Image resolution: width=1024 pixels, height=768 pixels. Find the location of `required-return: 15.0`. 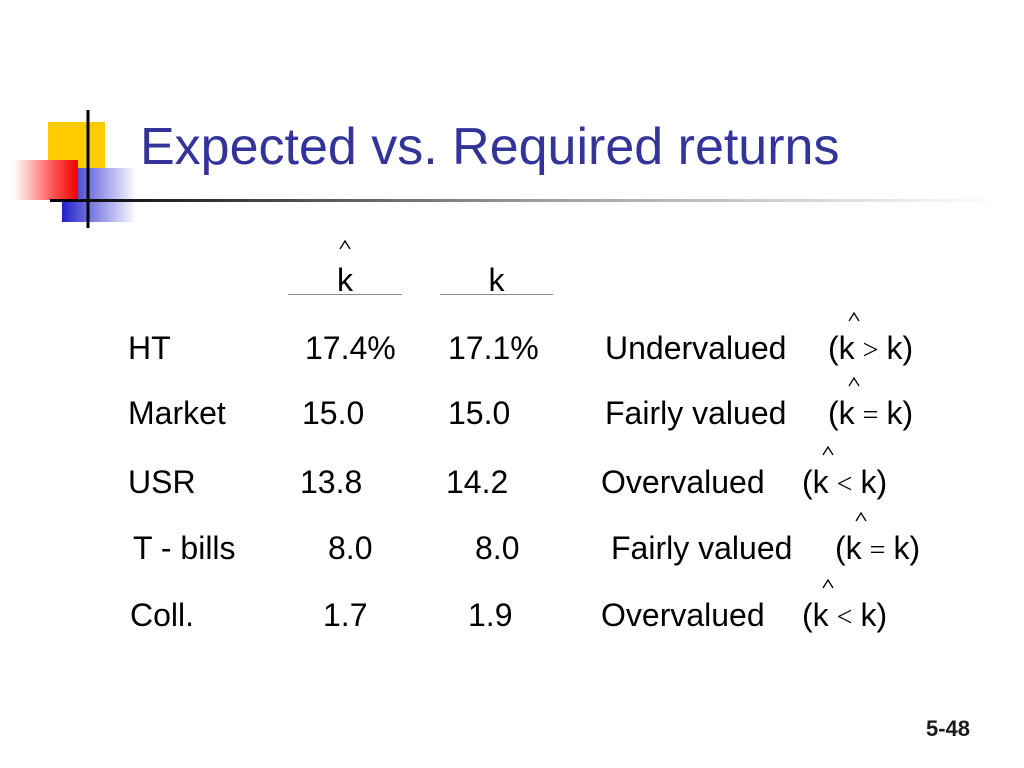

required-return: 15.0 is located at coordinates (479, 413).